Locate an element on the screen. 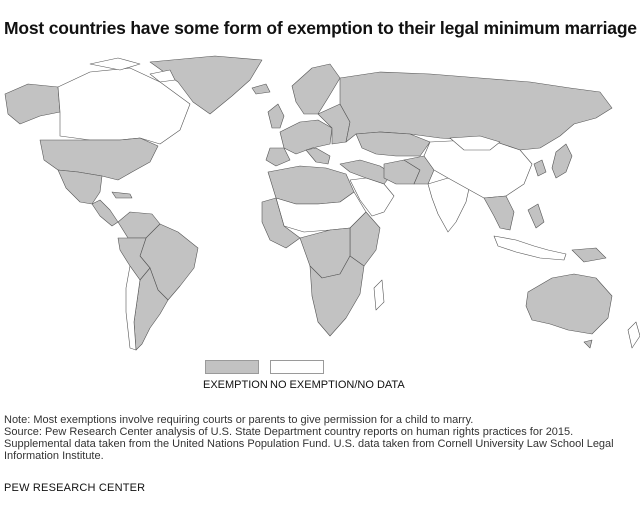 This screenshot has height=517, width=640. source-text-3: Information Institute. is located at coordinates (54, 456).